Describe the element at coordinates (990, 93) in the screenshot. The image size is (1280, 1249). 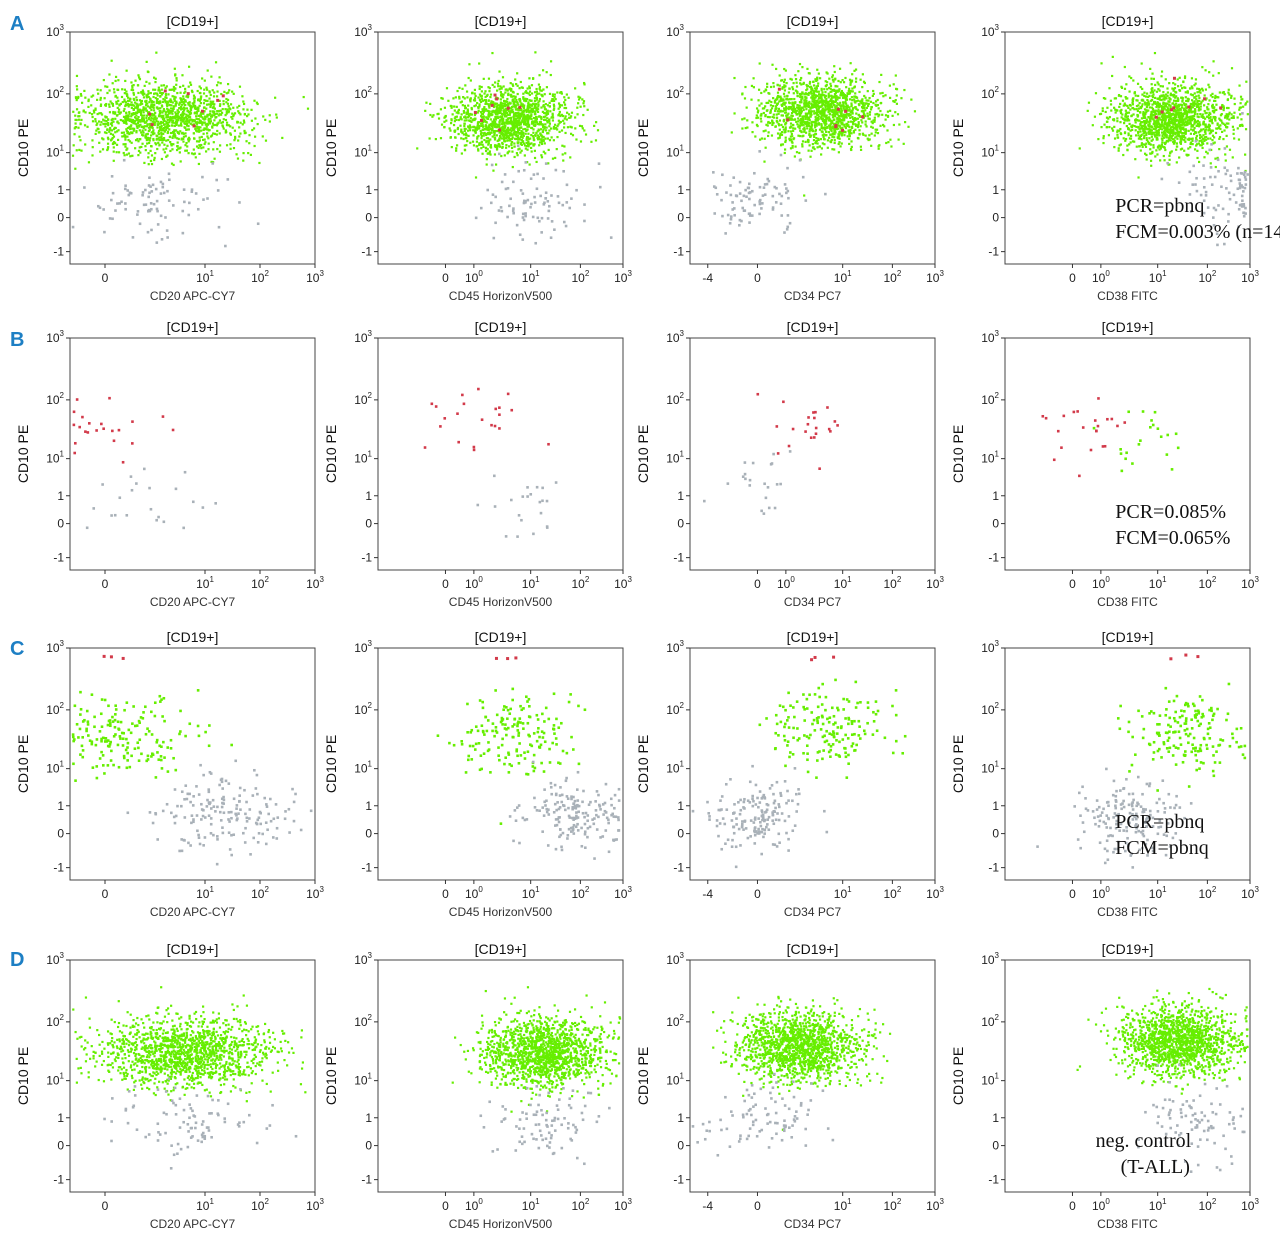
I see `y-tick-label: 102` at that location.